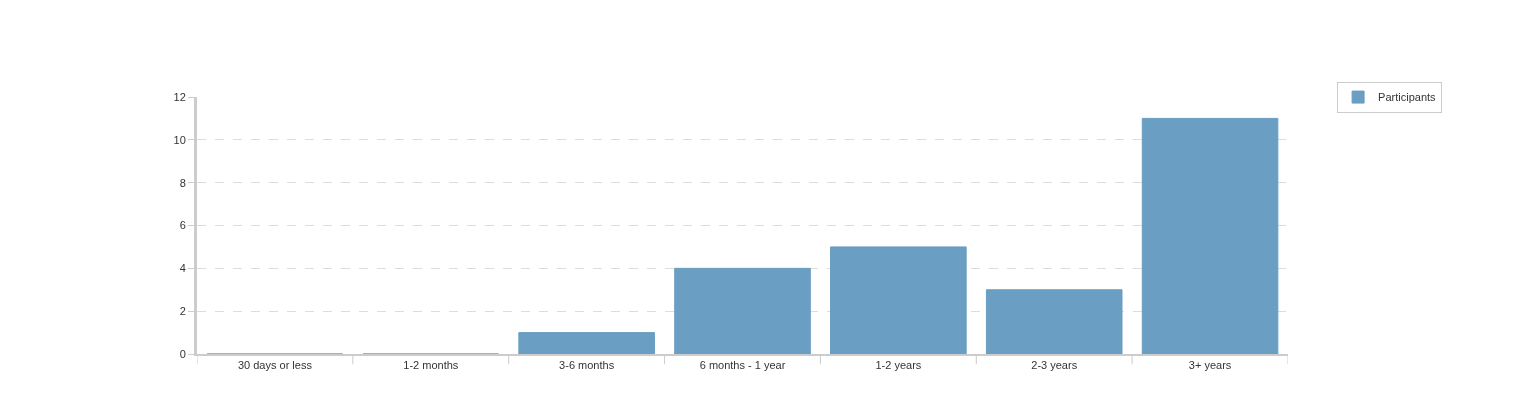  Describe the element at coordinates (182, 182) in the screenshot. I see `y-tick-label: 8` at that location.